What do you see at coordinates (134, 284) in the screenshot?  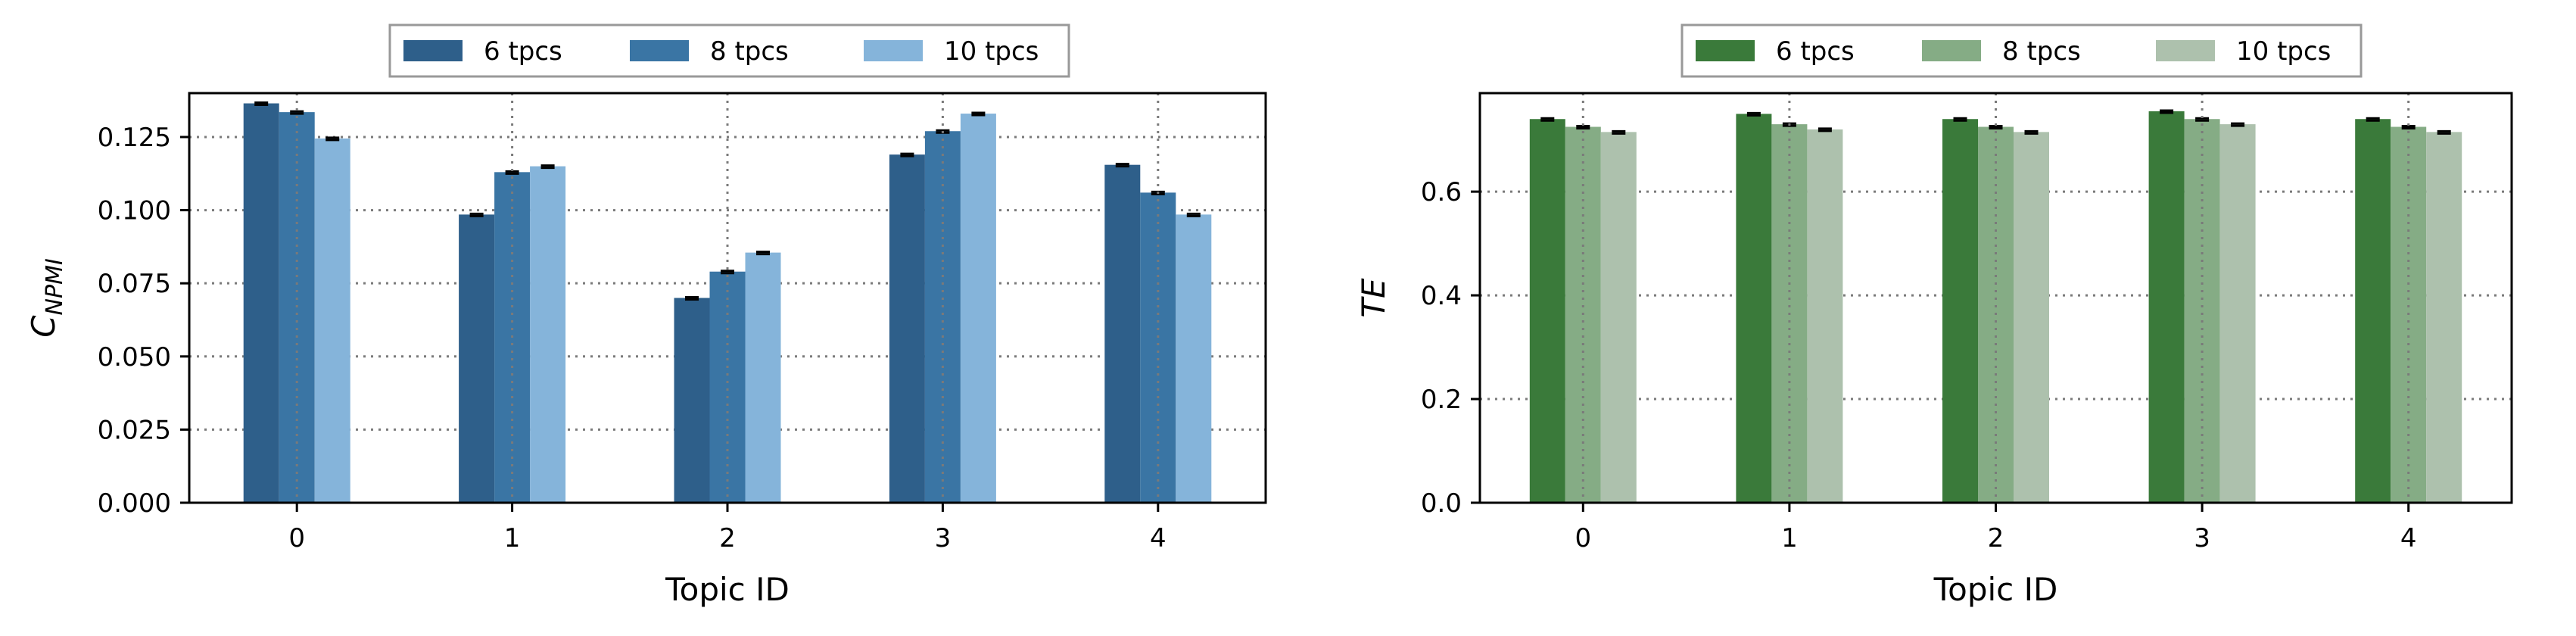 I see `ytick-label-3: 0.075` at bounding box center [134, 284].